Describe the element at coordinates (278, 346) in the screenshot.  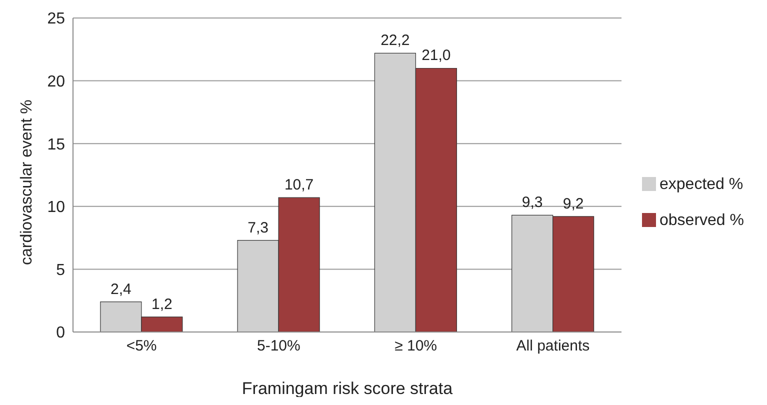
I see `x-tick-label: 5-10%` at that location.